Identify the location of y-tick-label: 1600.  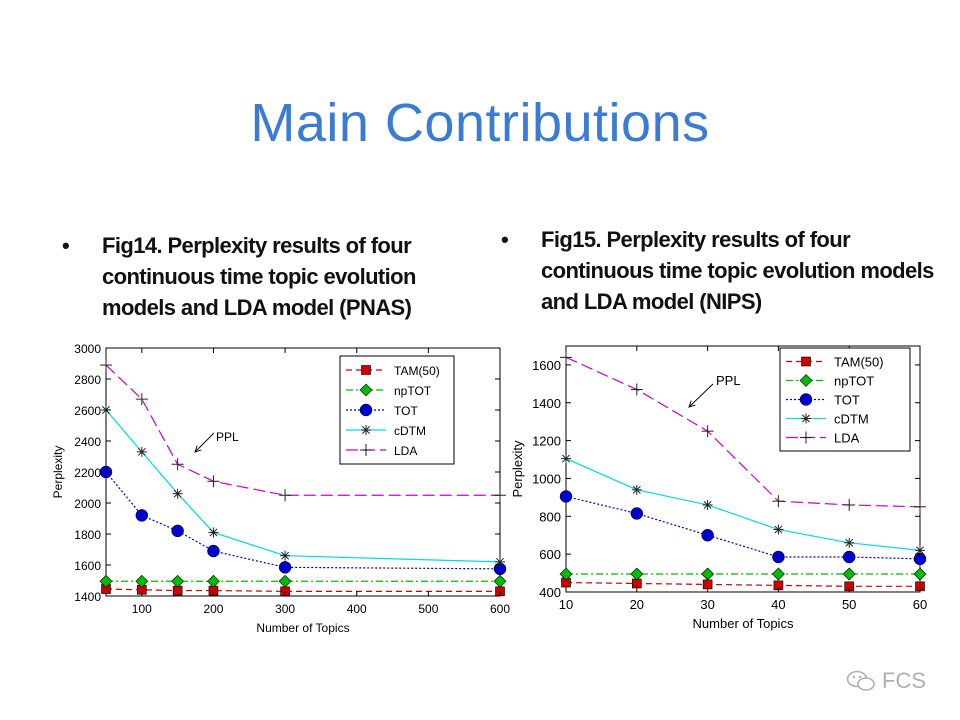
(546, 365).